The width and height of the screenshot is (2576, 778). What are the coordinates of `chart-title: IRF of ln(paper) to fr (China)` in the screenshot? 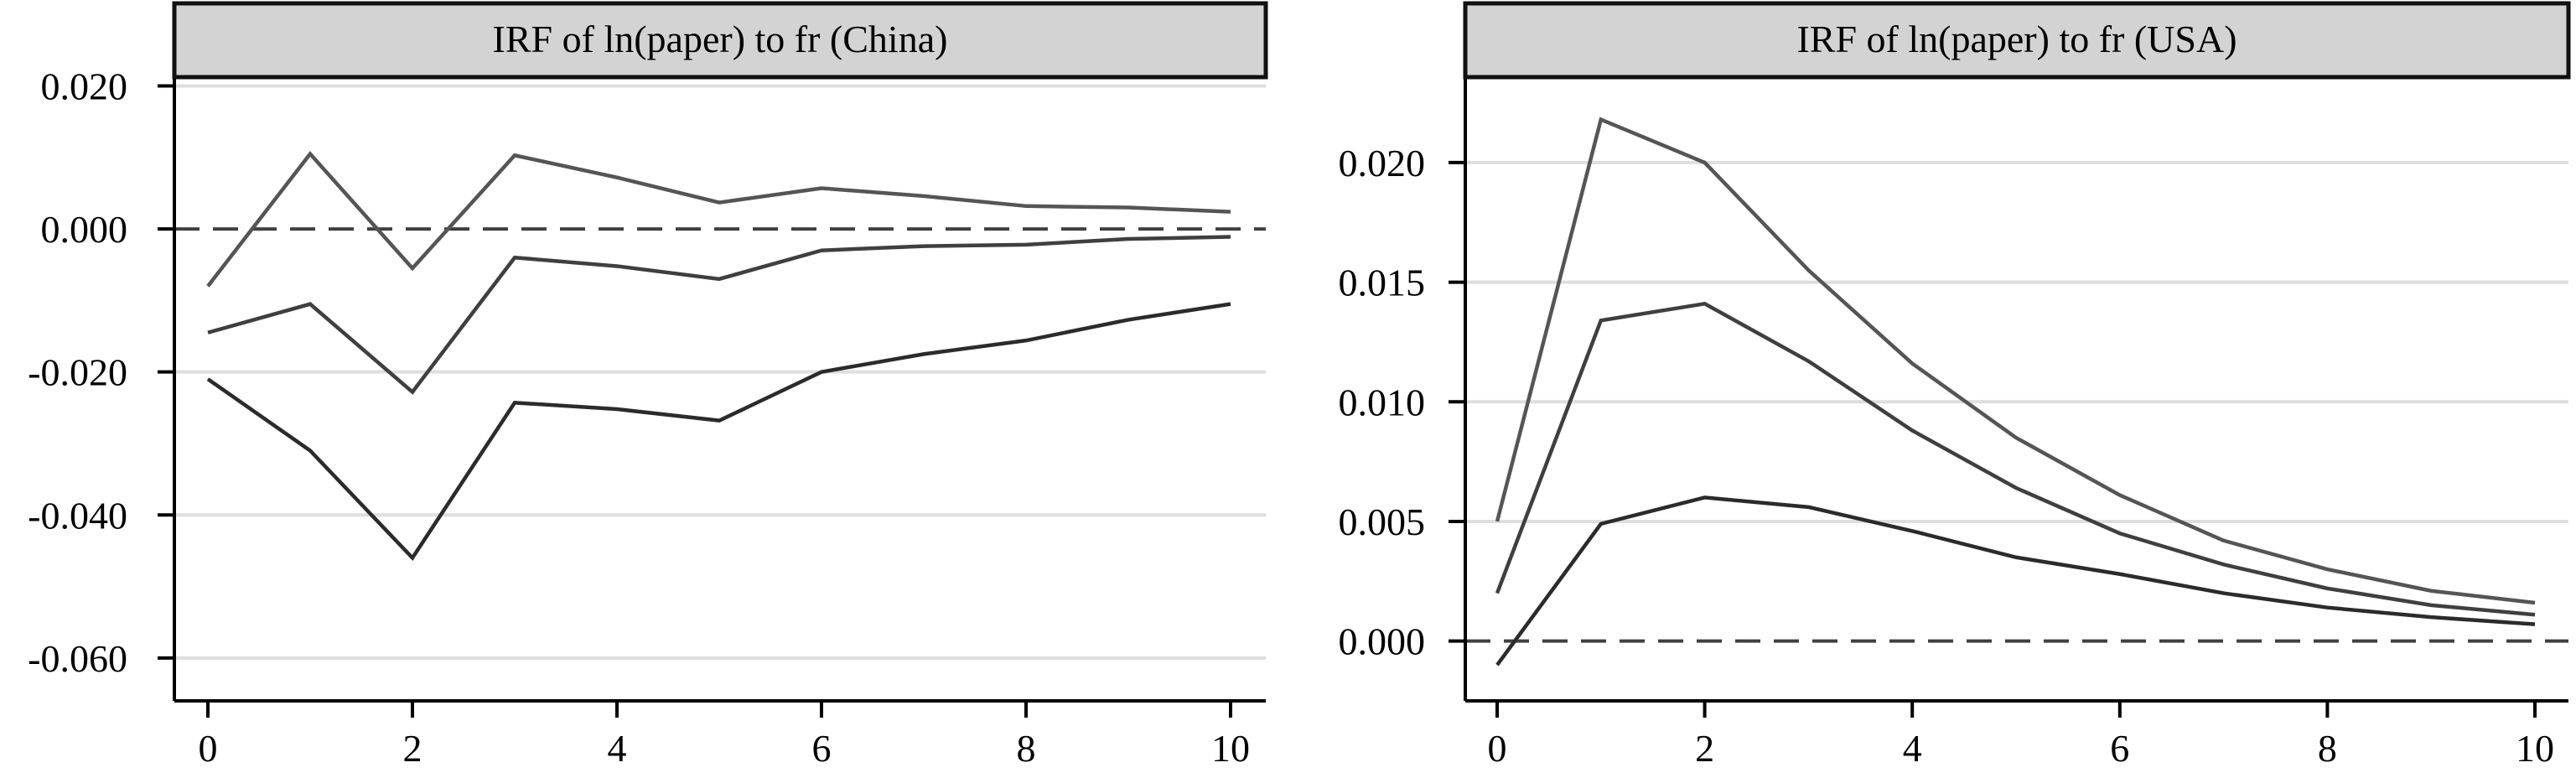 It's located at (720, 39).